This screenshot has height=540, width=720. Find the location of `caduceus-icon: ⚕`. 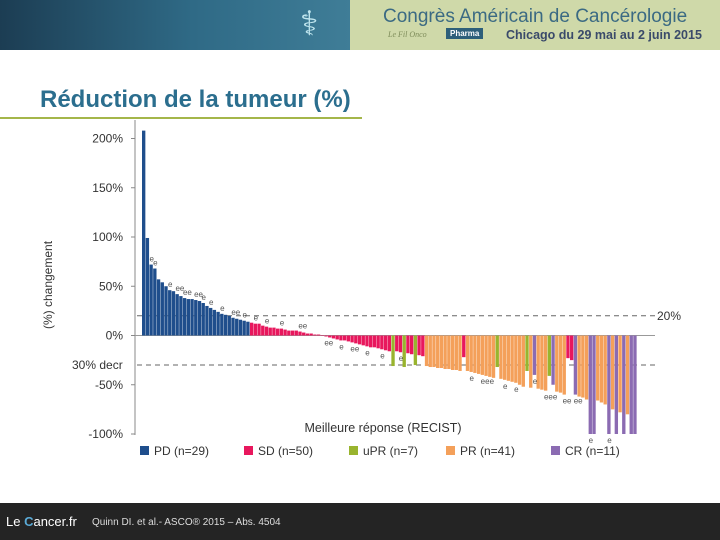

caduceus-icon: ⚕ is located at coordinates (309, 24).